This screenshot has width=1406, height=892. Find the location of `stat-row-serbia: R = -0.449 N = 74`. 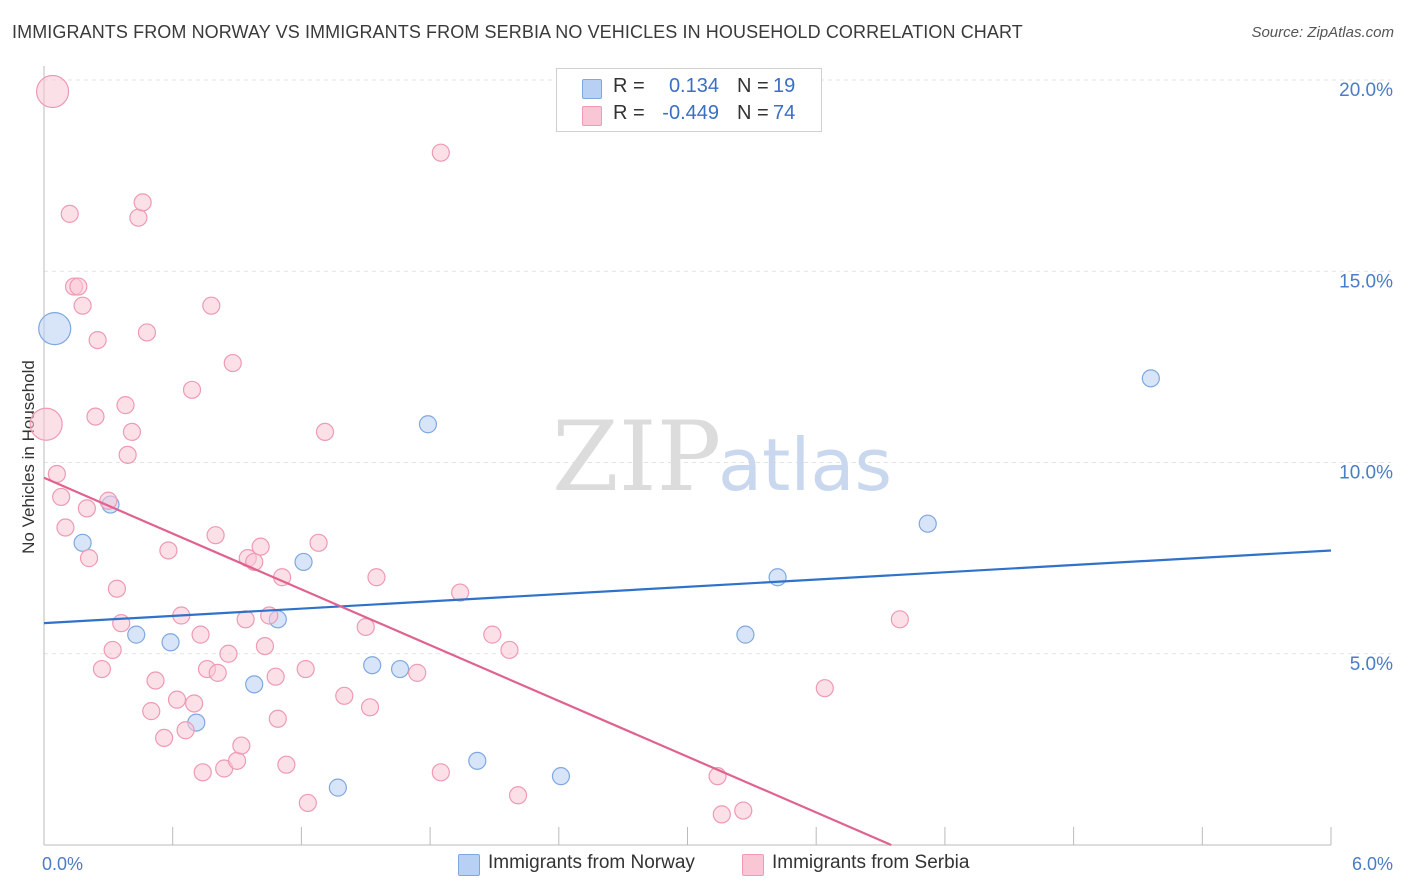

stat-row-serbia: R = -0.449 N = 74 is located at coordinates (689, 114).